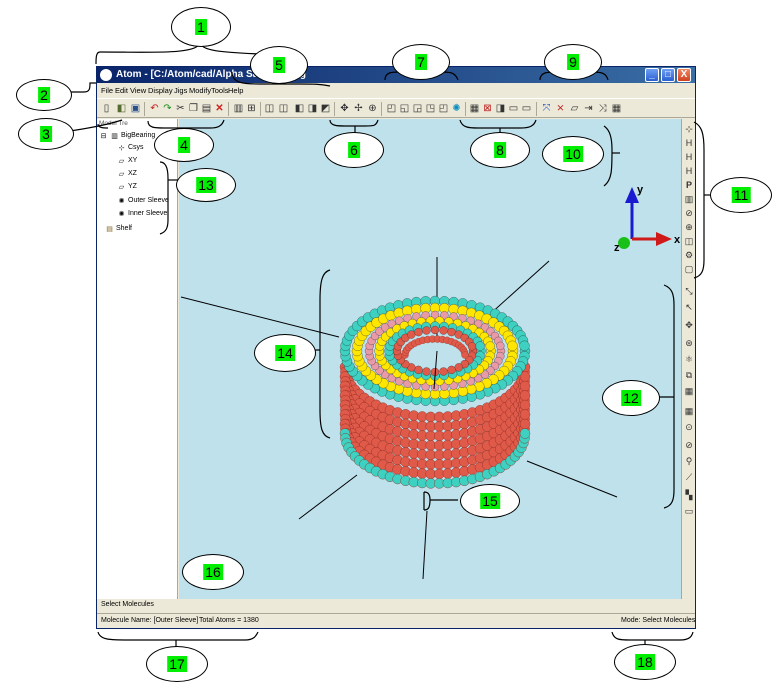 The width and height of the screenshot is (777, 687). What do you see at coordinates (689, 445) in the screenshot?
I see `fuse-icon: ⊘` at bounding box center [689, 445].